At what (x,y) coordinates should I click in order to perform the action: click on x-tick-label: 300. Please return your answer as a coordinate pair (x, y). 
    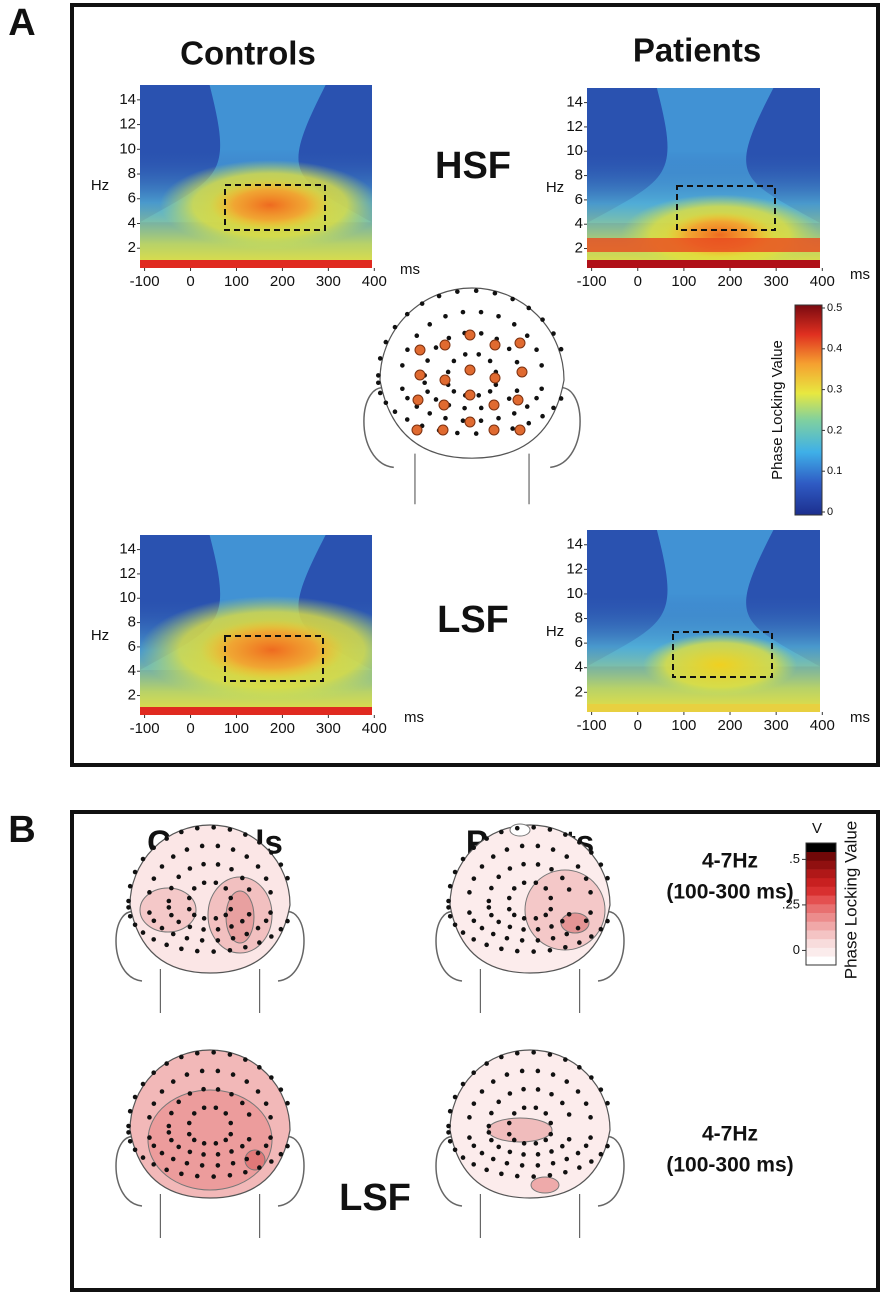
    Looking at the image, I should click on (776, 281).